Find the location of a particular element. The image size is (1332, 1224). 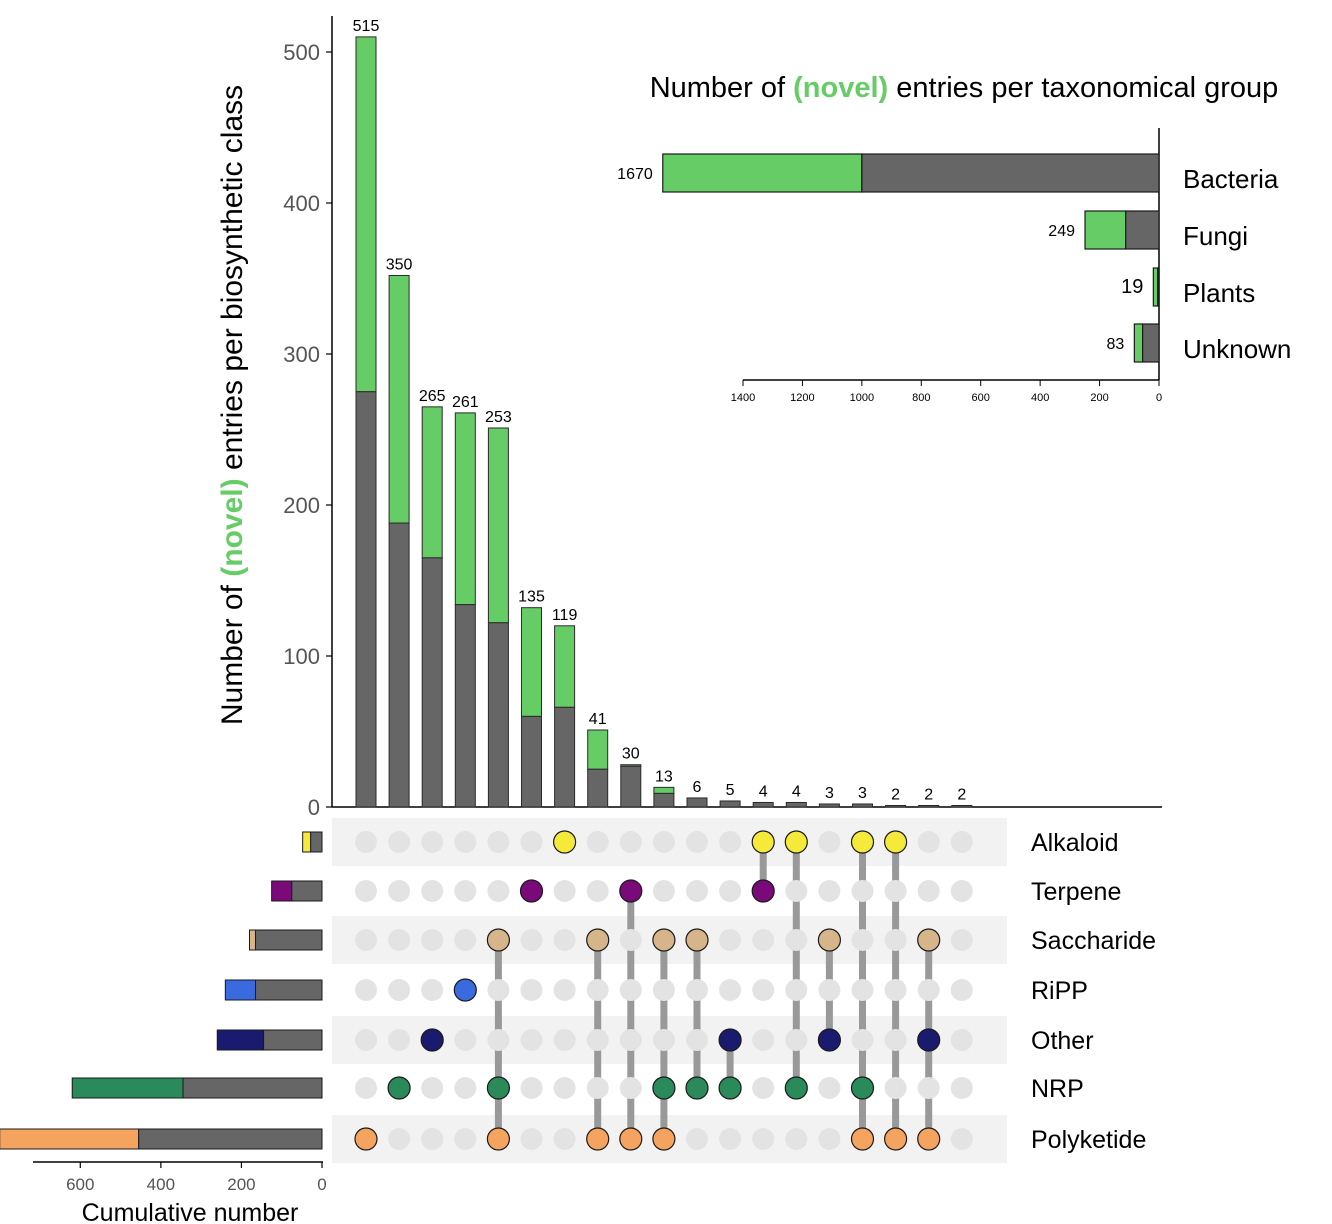

main-y-axis-title-part: entries per biosynthetic class is located at coordinates (232, 282).